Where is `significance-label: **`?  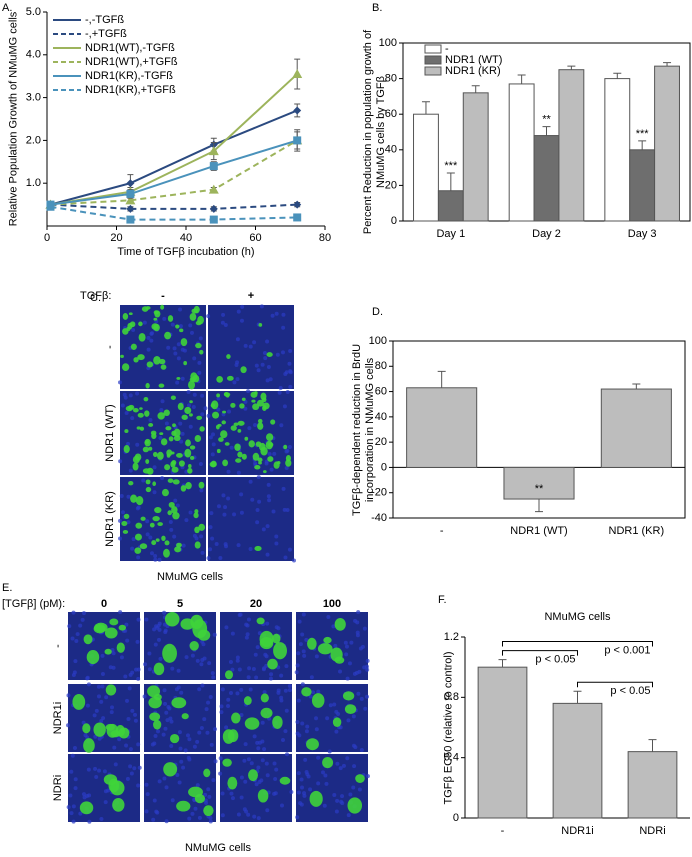 significance-label: ** is located at coordinates (546, 120).